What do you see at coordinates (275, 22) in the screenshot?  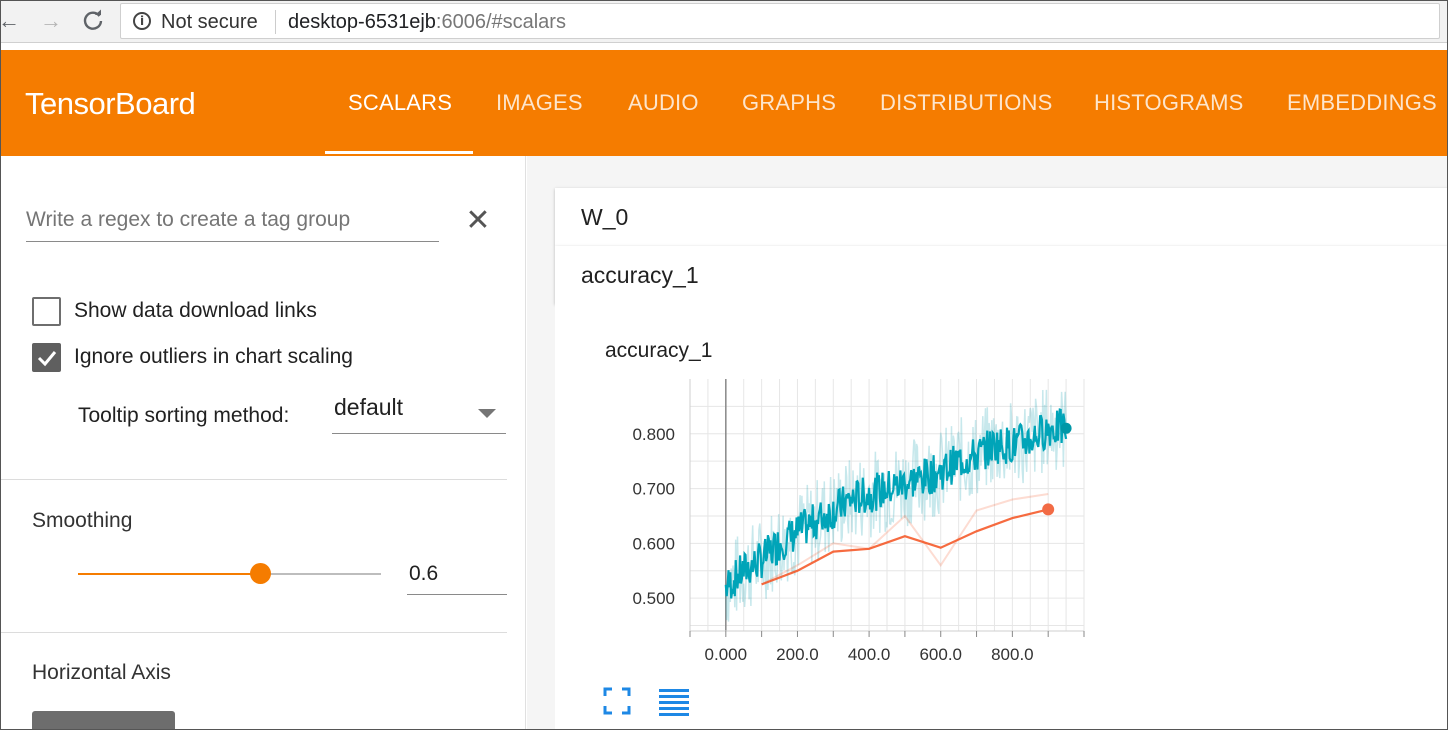 I see `address-separator` at bounding box center [275, 22].